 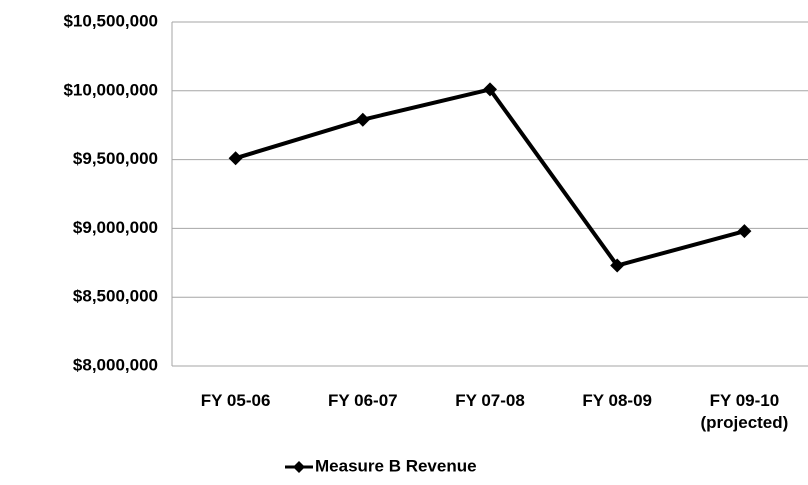 What do you see at coordinates (362, 400) in the screenshot?
I see `x-tick-label: FY 06-07` at bounding box center [362, 400].